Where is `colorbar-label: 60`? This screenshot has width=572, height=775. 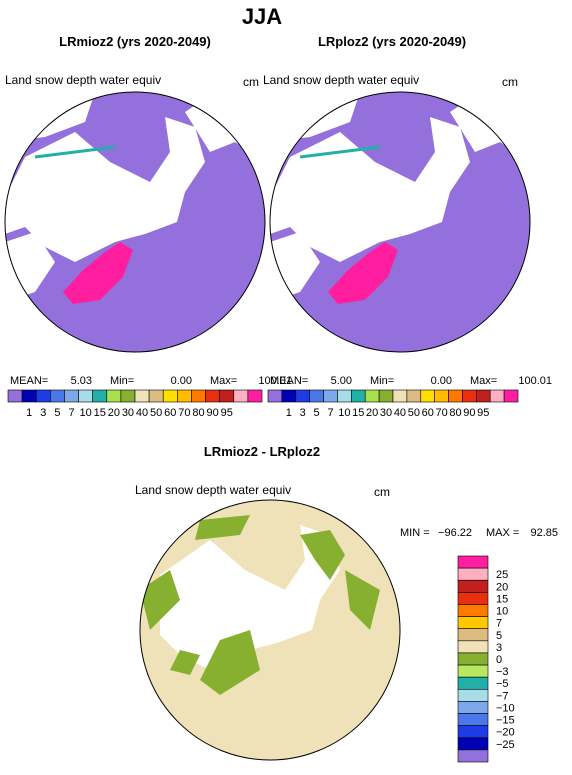
colorbar-label: 60 is located at coordinates (170, 413).